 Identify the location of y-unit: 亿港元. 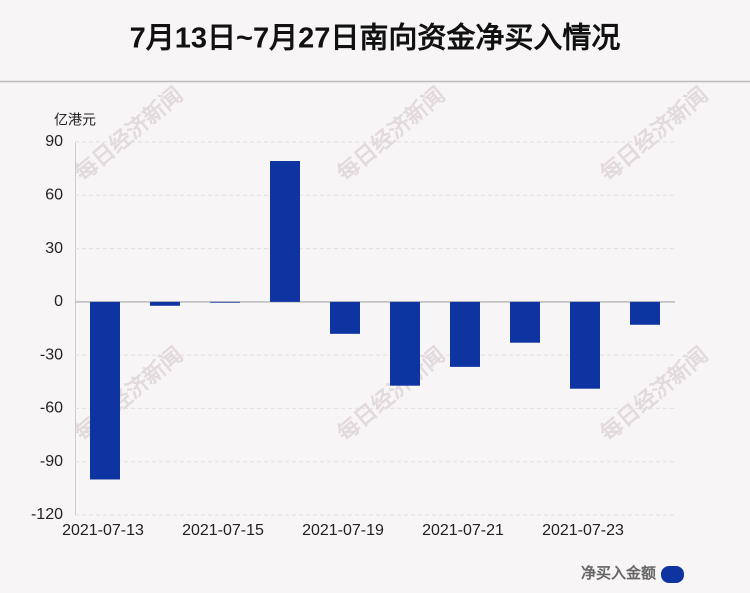
(75, 120).